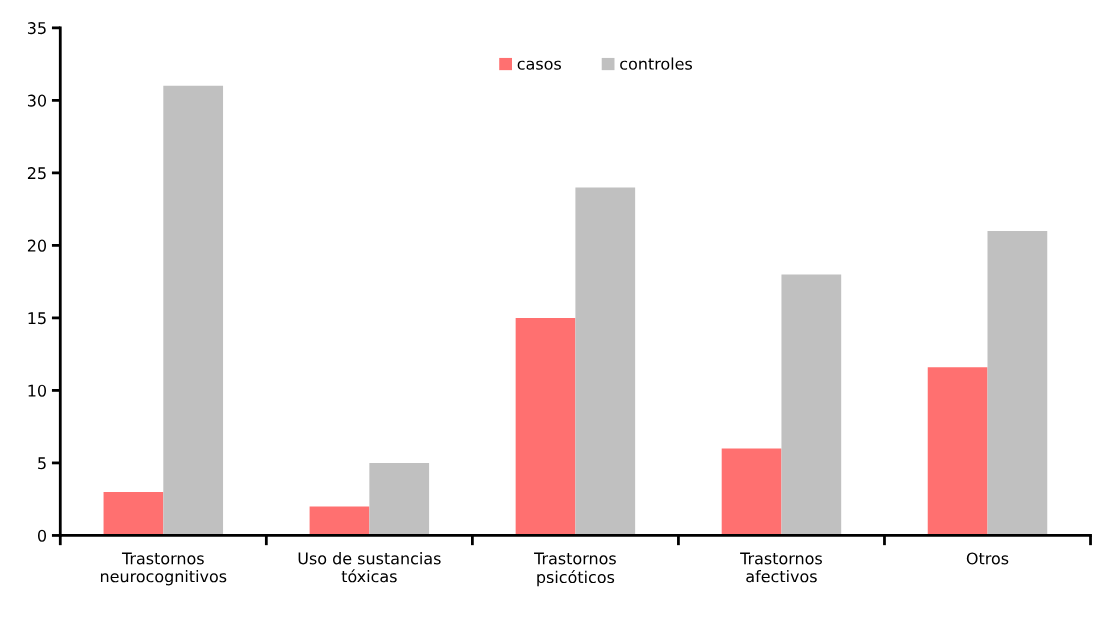 The height and width of the screenshot is (619, 1096). What do you see at coordinates (36, 173) in the screenshot?
I see `y-tick-label: 25` at bounding box center [36, 173].